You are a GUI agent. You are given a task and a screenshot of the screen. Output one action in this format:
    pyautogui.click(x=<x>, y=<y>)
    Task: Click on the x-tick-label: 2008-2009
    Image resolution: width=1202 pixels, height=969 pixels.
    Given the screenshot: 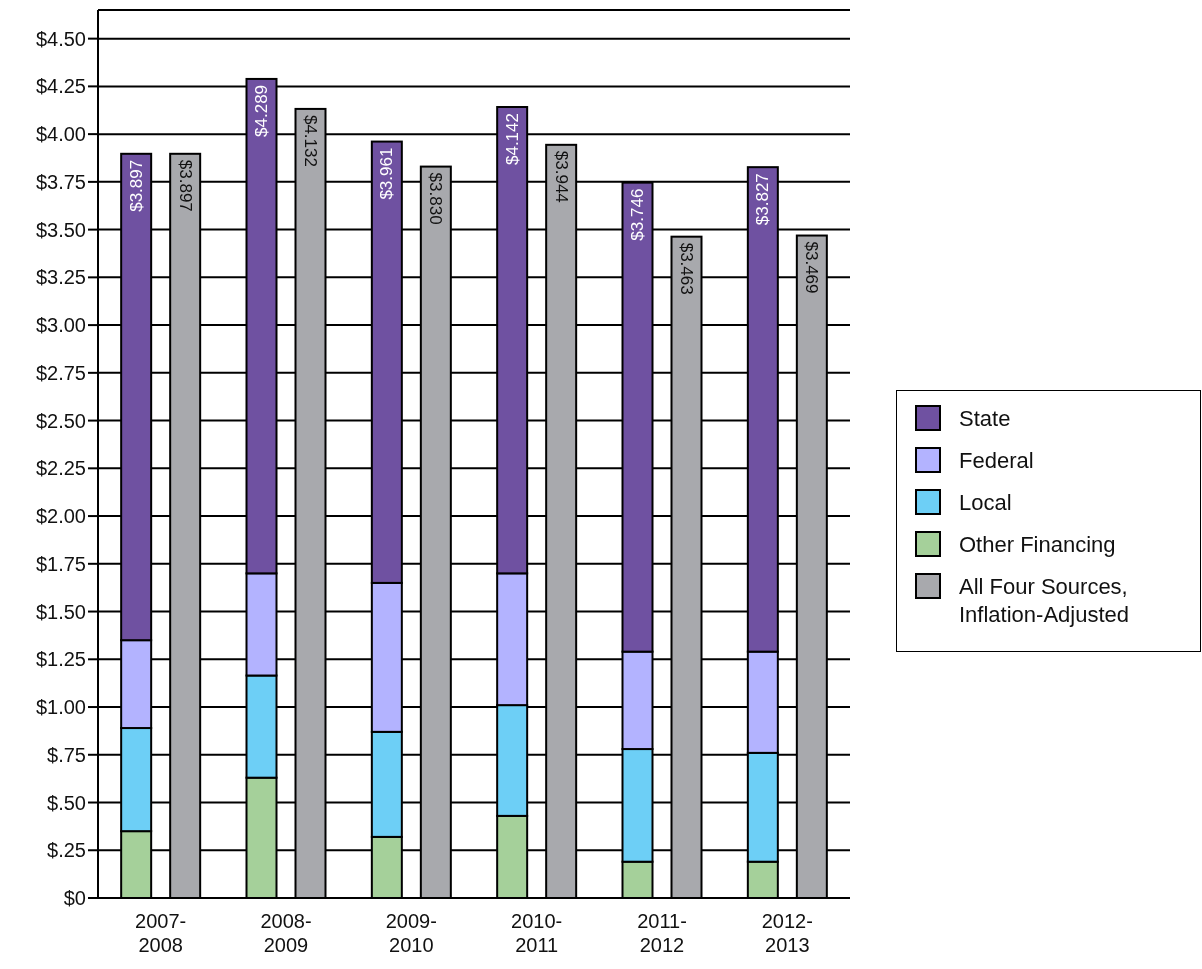 What is the action you would take?
    pyautogui.click(x=286, y=933)
    